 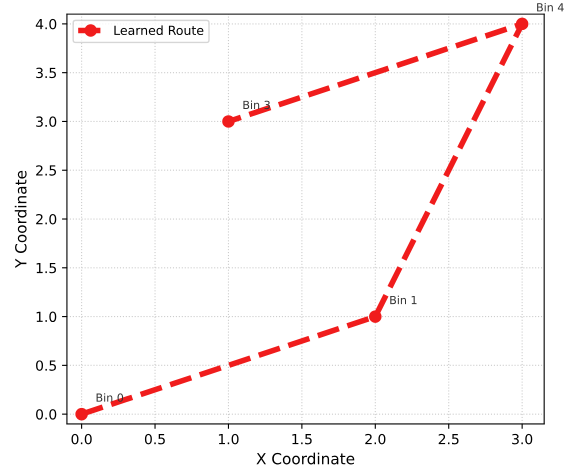 What do you see at coordinates (302, 439) in the screenshot?
I see `x-tick-label: 1.5` at bounding box center [302, 439].